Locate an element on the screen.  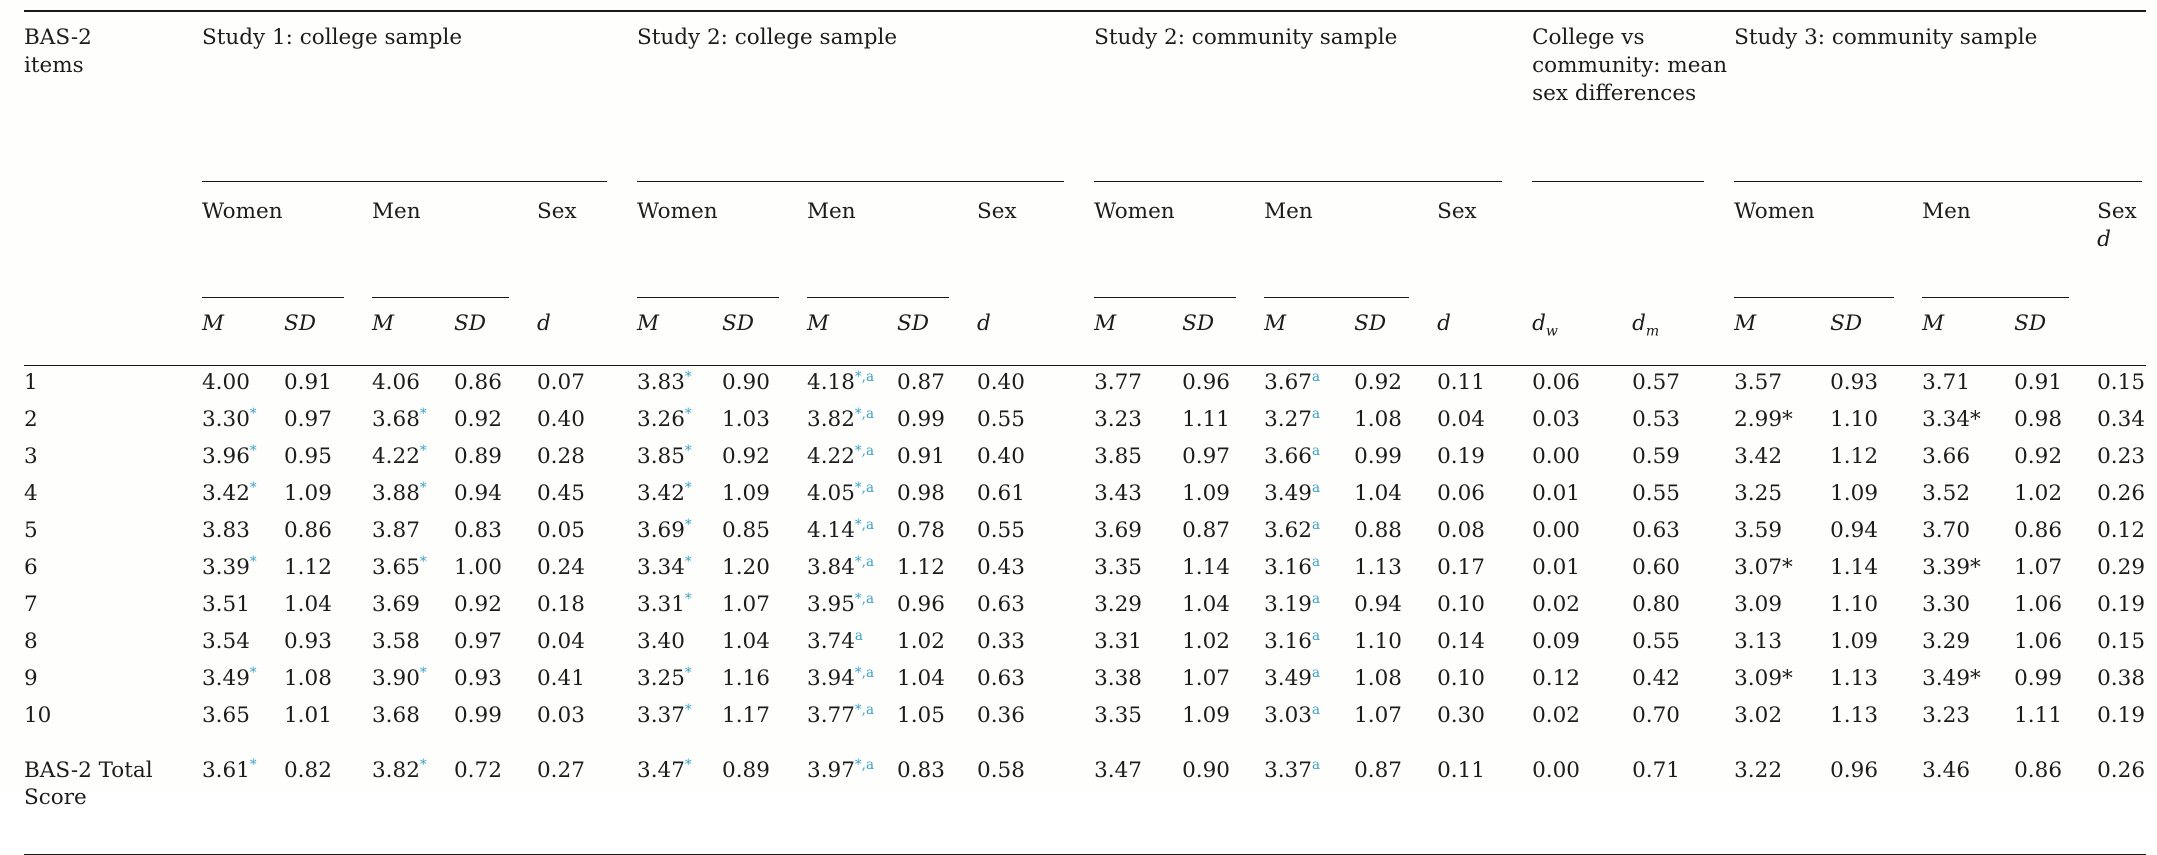
dm-subscript: m is located at coordinates (1652, 331).